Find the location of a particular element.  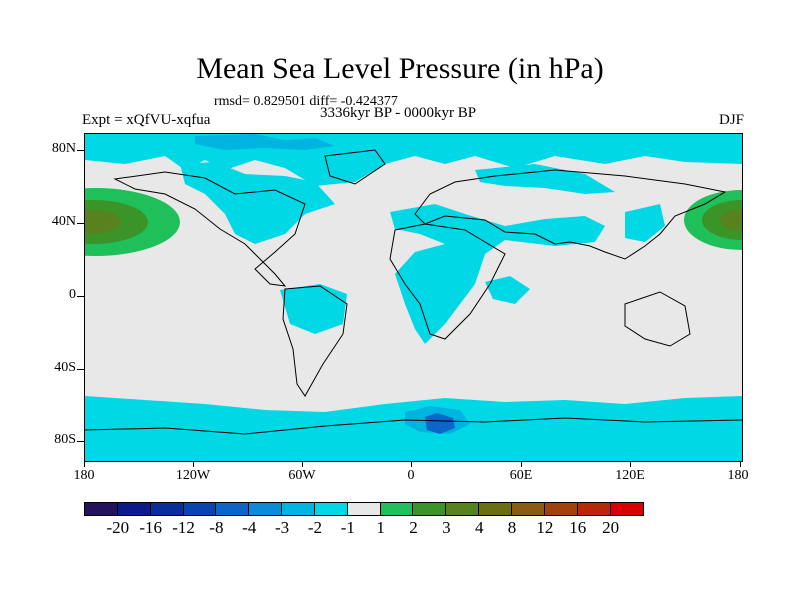

x-tick-60e is located at coordinates (521, 464).